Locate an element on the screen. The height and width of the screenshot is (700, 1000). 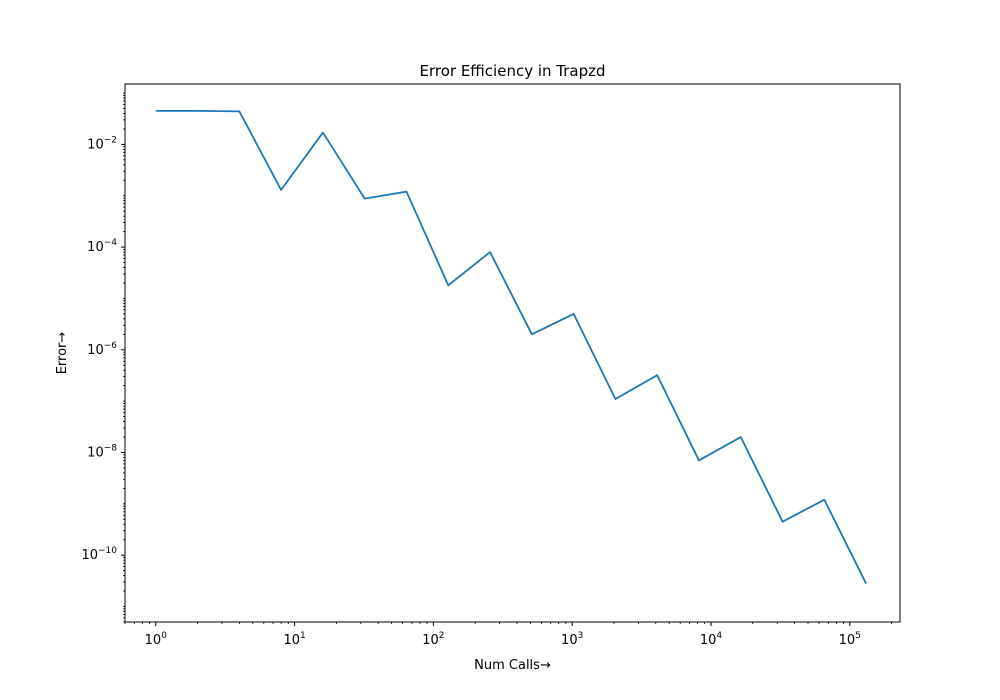
x-axis: 100 10¹ 10² 10³ 104 10⁵ is located at coordinates (508, 635).